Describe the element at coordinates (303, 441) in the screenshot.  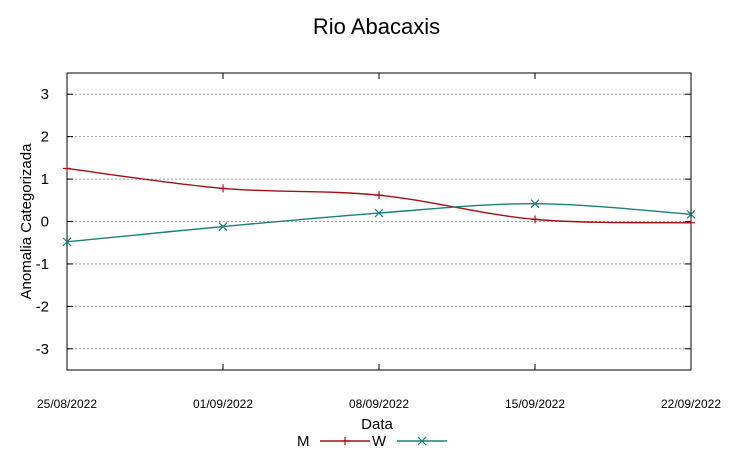
I see `legend-label-m: M` at that location.